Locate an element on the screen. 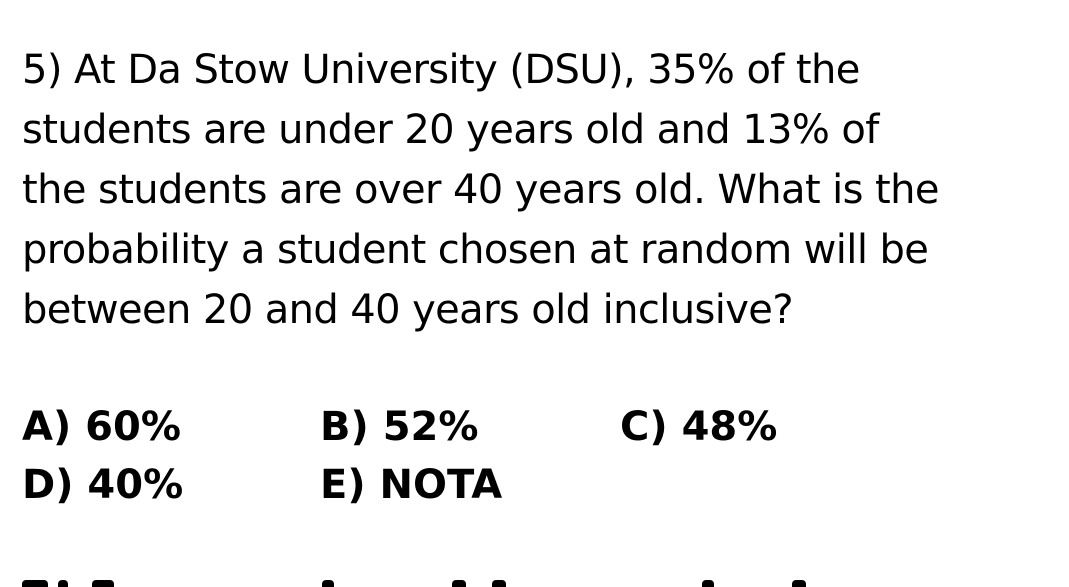 The height and width of the screenshot is (587, 1069). choice-e: E) NOTA is located at coordinates (411, 485).